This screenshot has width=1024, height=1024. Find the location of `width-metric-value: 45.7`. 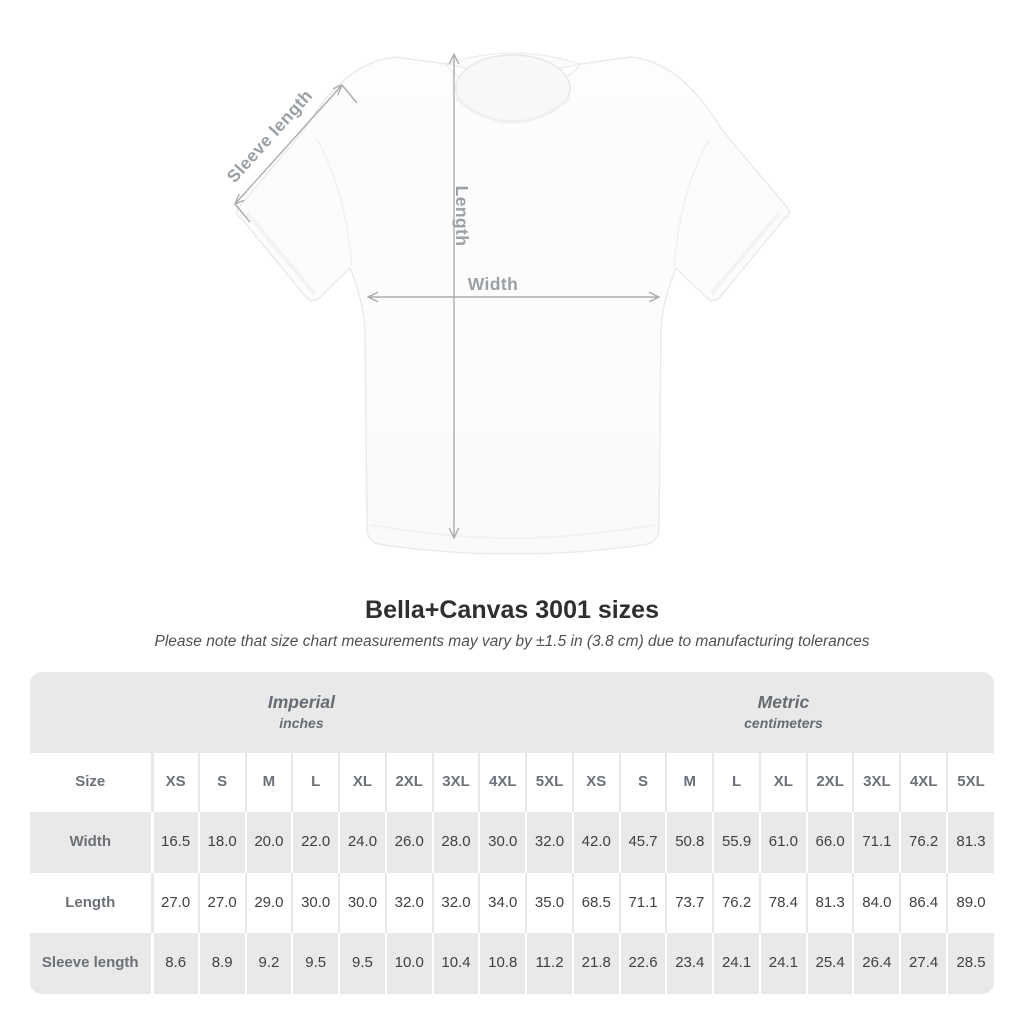

width-metric-value: 45.7 is located at coordinates (642, 842).